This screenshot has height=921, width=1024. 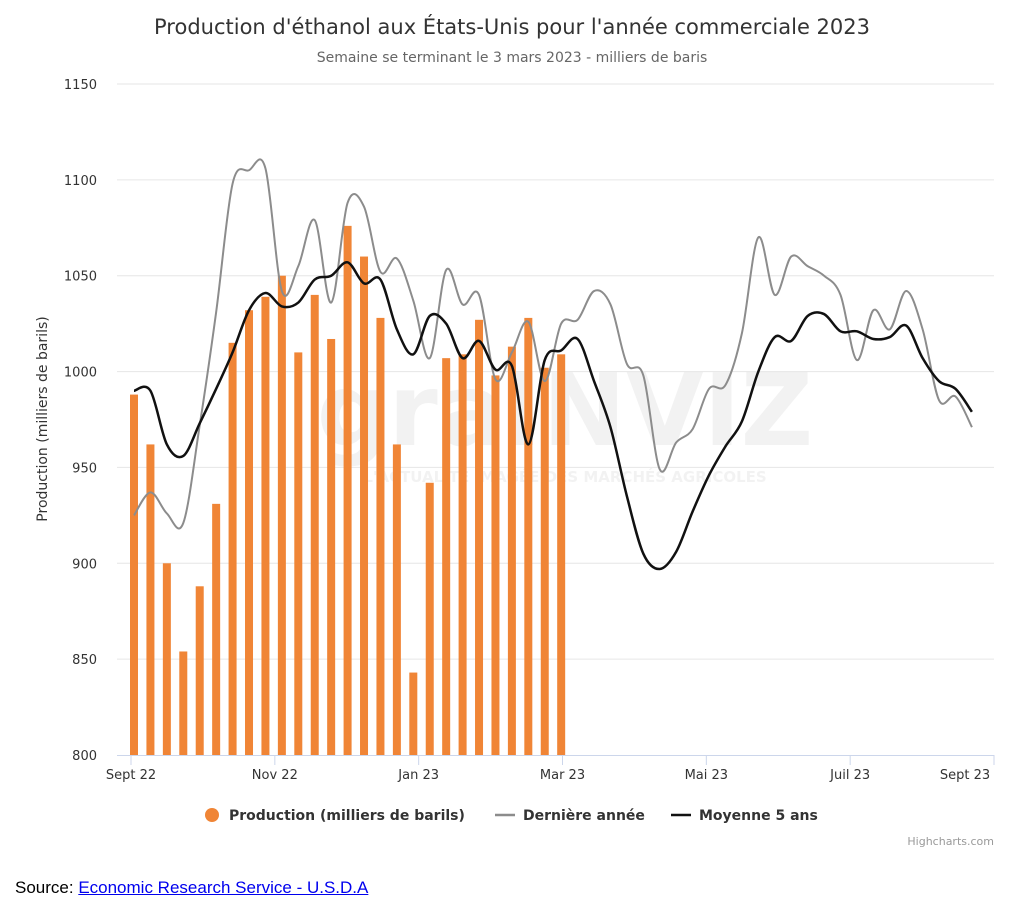 I want to click on x-tick-label: Nov 22, so click(x=275, y=775).